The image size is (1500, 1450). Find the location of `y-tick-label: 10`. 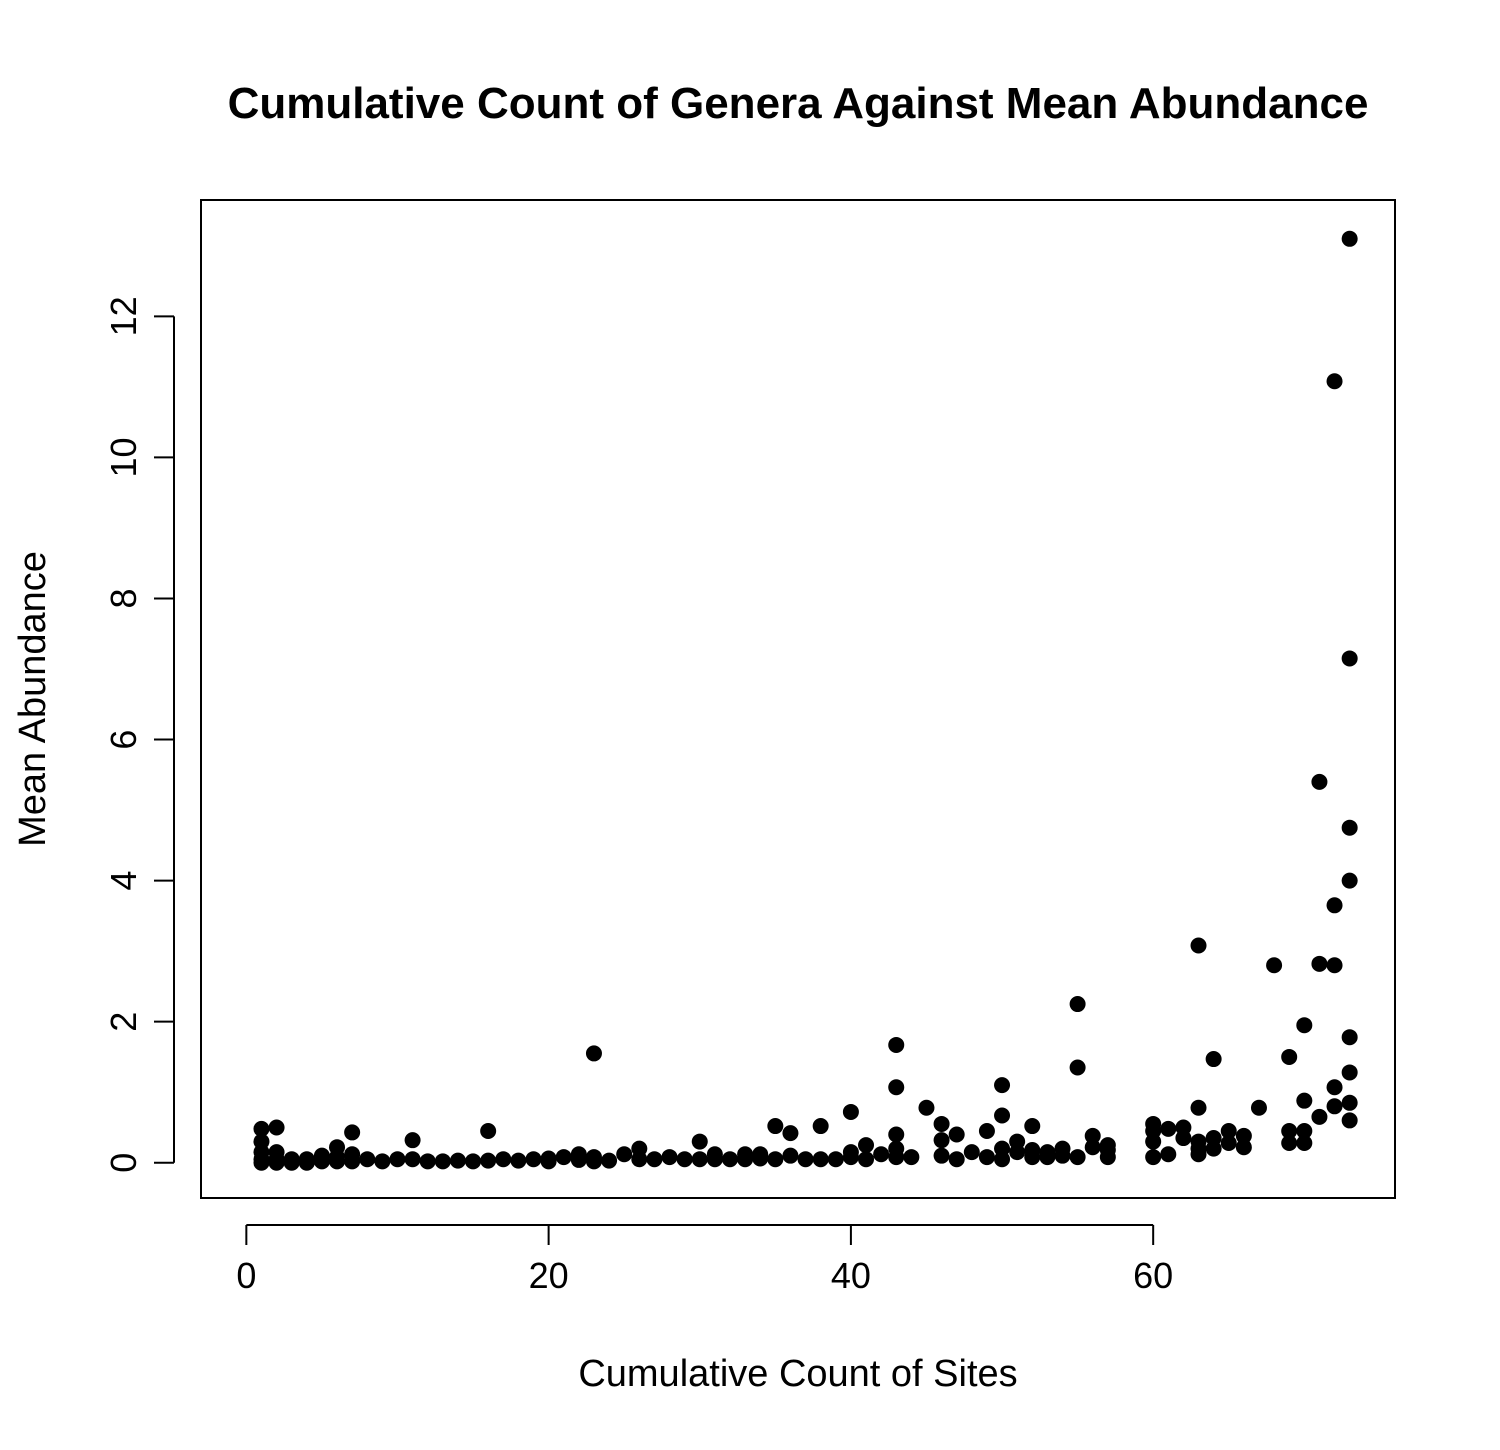

y-tick-label: 10 is located at coordinates (123, 457).